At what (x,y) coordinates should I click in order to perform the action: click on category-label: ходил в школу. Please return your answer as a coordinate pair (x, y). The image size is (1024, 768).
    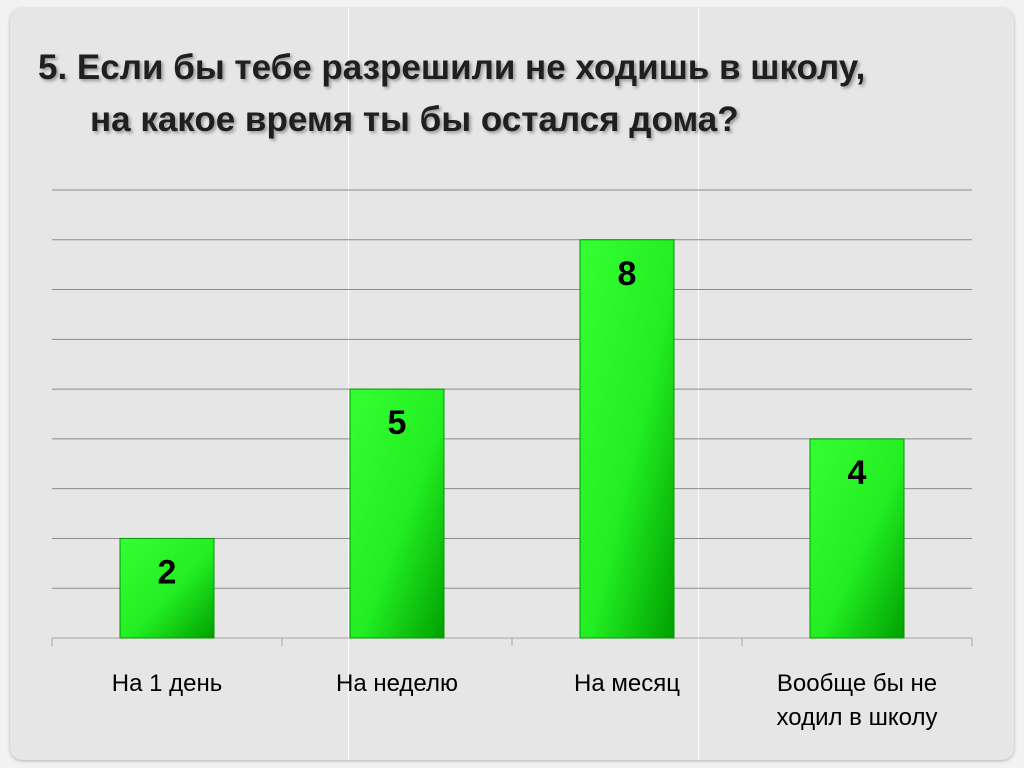
    Looking at the image, I should click on (857, 717).